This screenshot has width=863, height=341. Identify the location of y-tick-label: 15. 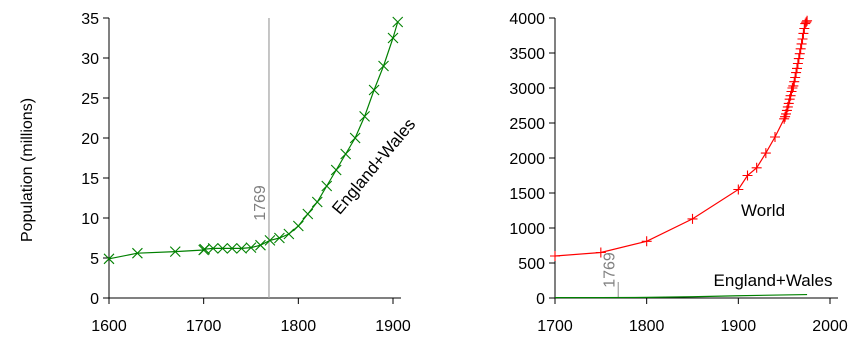
(90, 179).